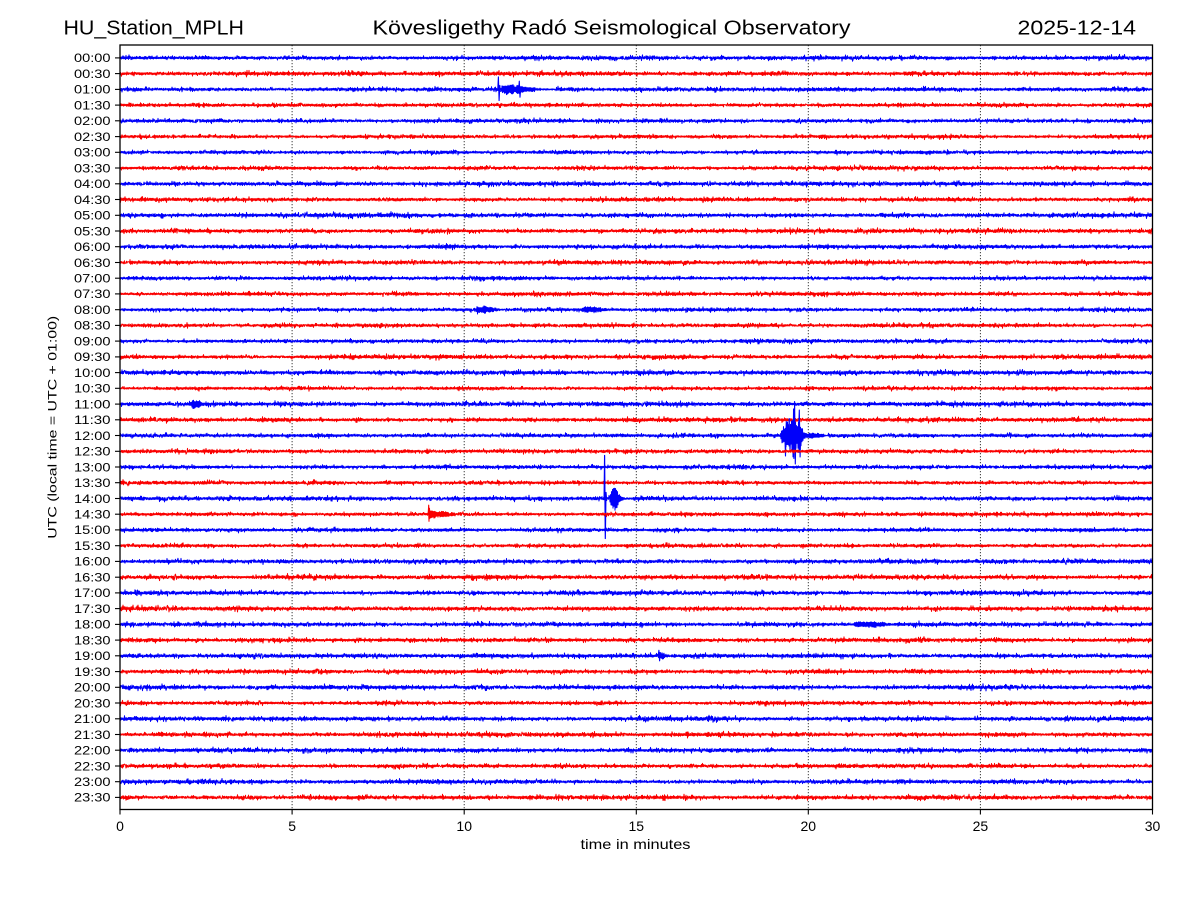  I want to click on svg-text: 04:00, so click(92, 184).